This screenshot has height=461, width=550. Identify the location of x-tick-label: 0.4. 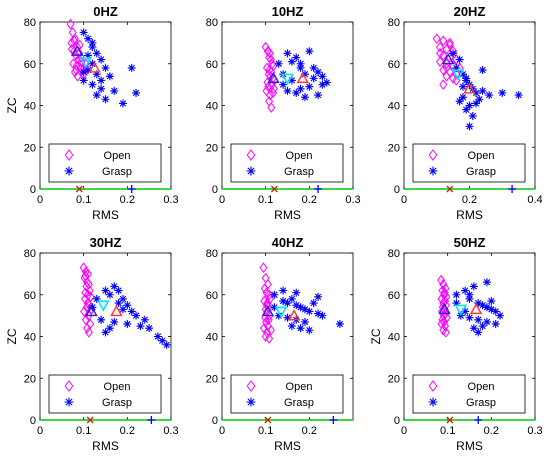
(534, 200).